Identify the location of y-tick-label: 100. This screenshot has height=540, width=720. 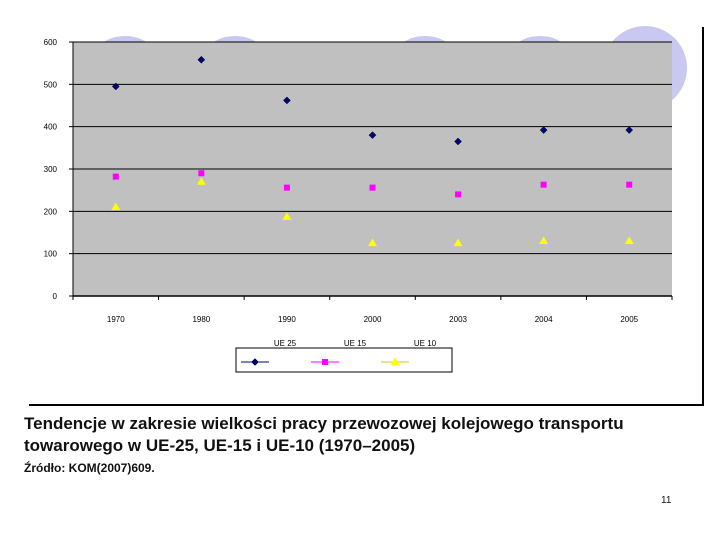
(51, 254).